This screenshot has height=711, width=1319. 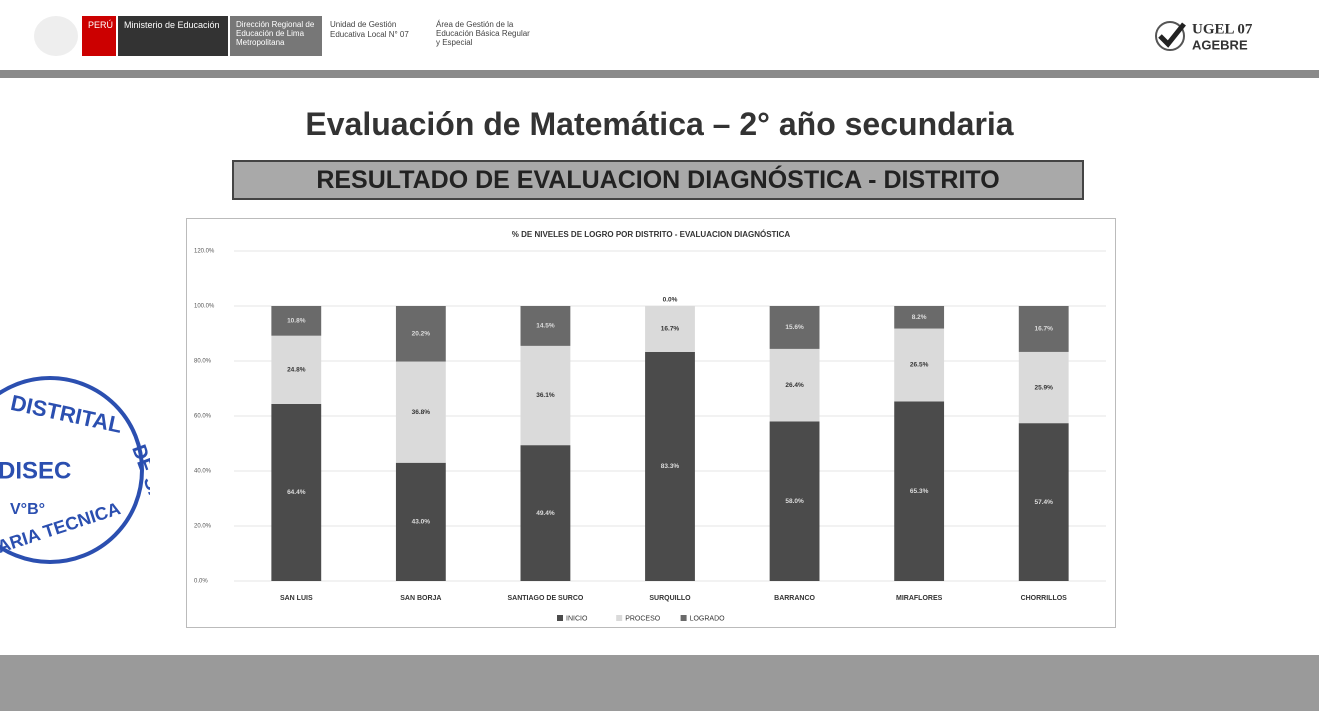 I want to click on data-label: 57.4%, so click(x=1043, y=502).